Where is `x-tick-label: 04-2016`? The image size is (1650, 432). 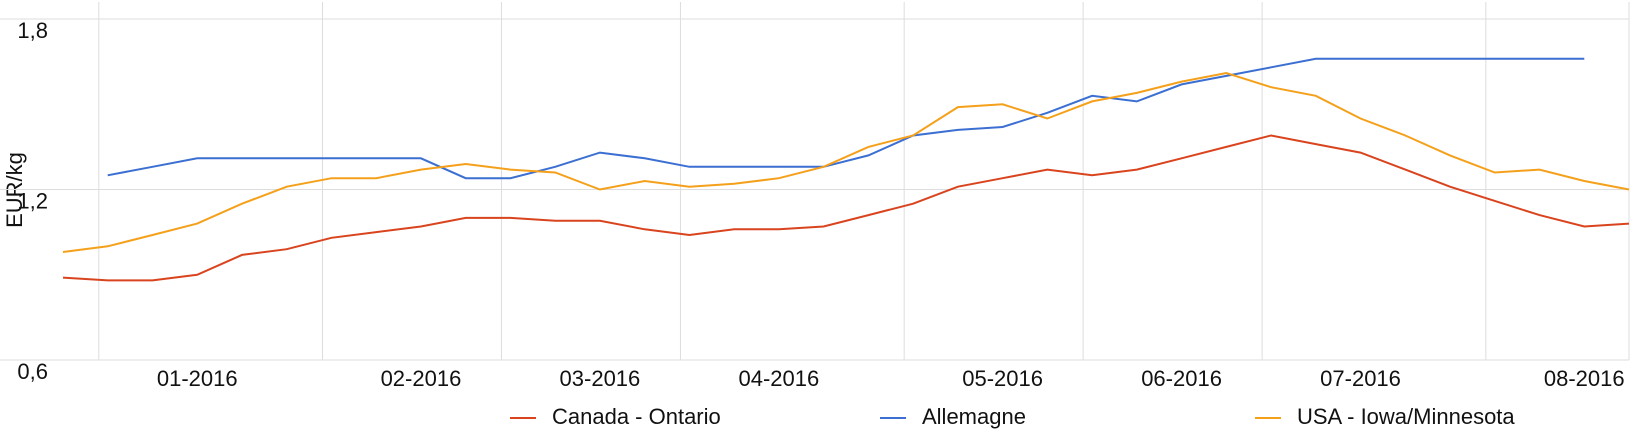 x-tick-label: 04-2016 is located at coordinates (779, 378).